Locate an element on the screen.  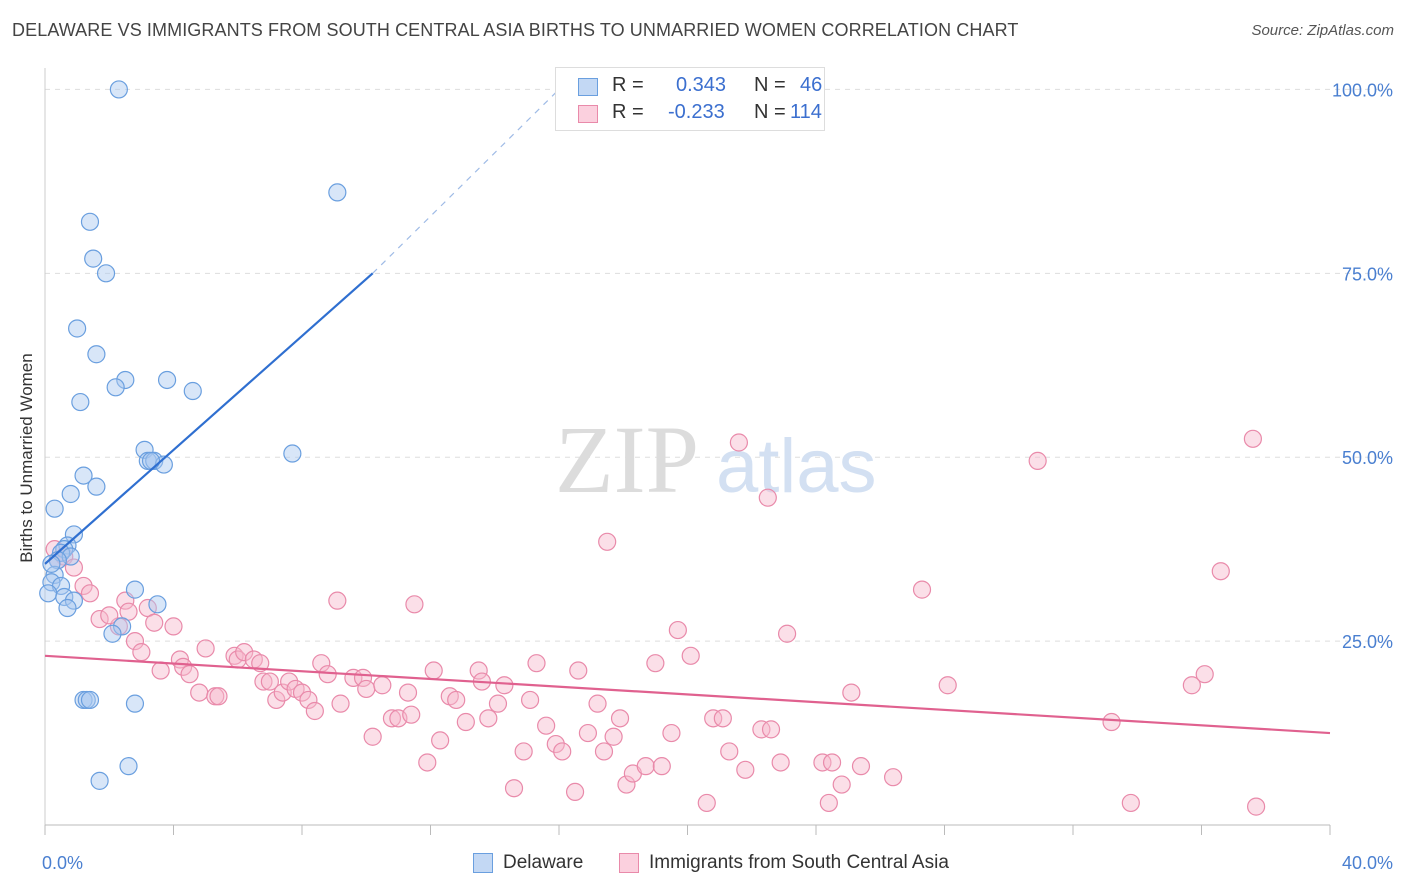
x-tick-label: 40.0% is located at coordinates (1367, 863).